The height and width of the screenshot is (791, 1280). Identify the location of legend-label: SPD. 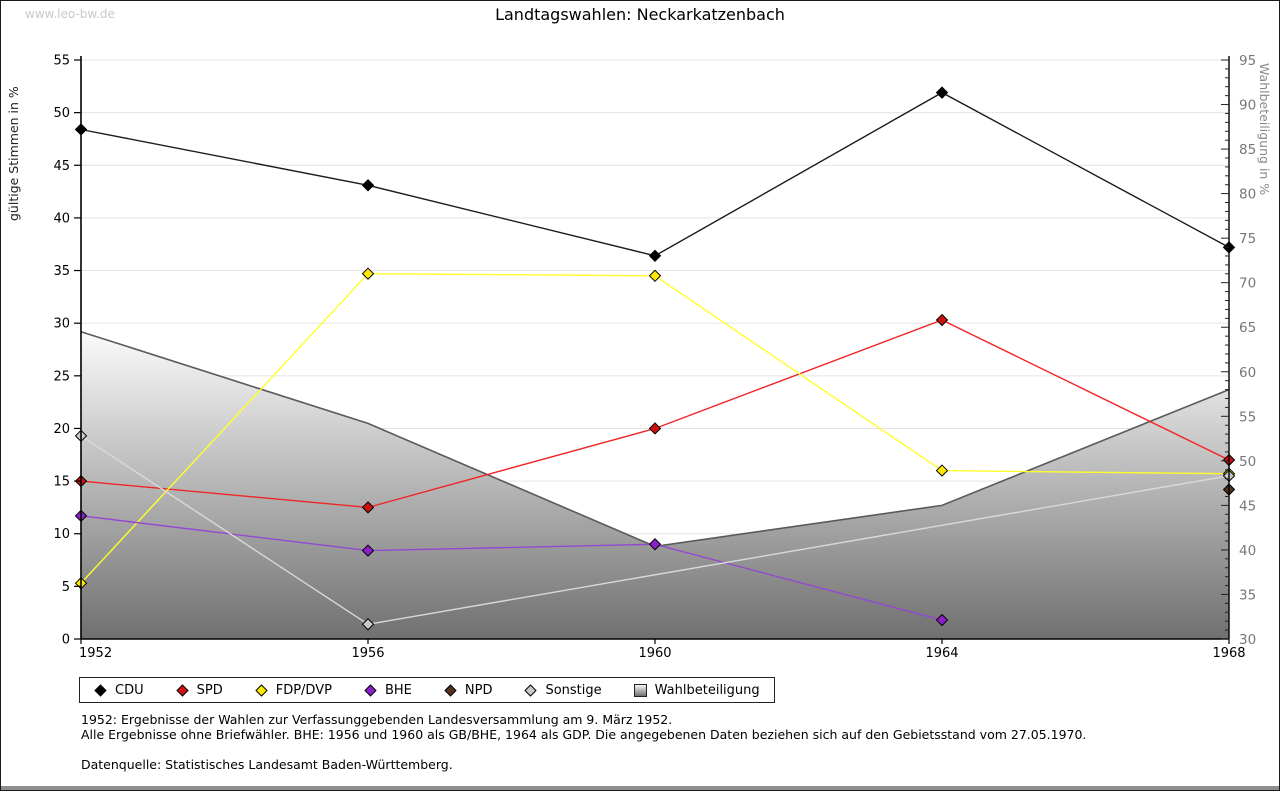
(209, 690).